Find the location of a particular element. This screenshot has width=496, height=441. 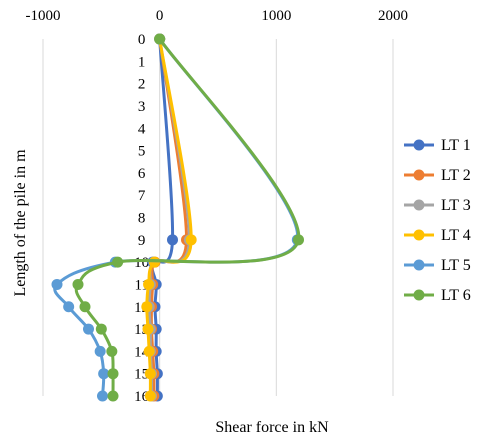

y-tick-label-10: 10 is located at coordinates (141, 263).